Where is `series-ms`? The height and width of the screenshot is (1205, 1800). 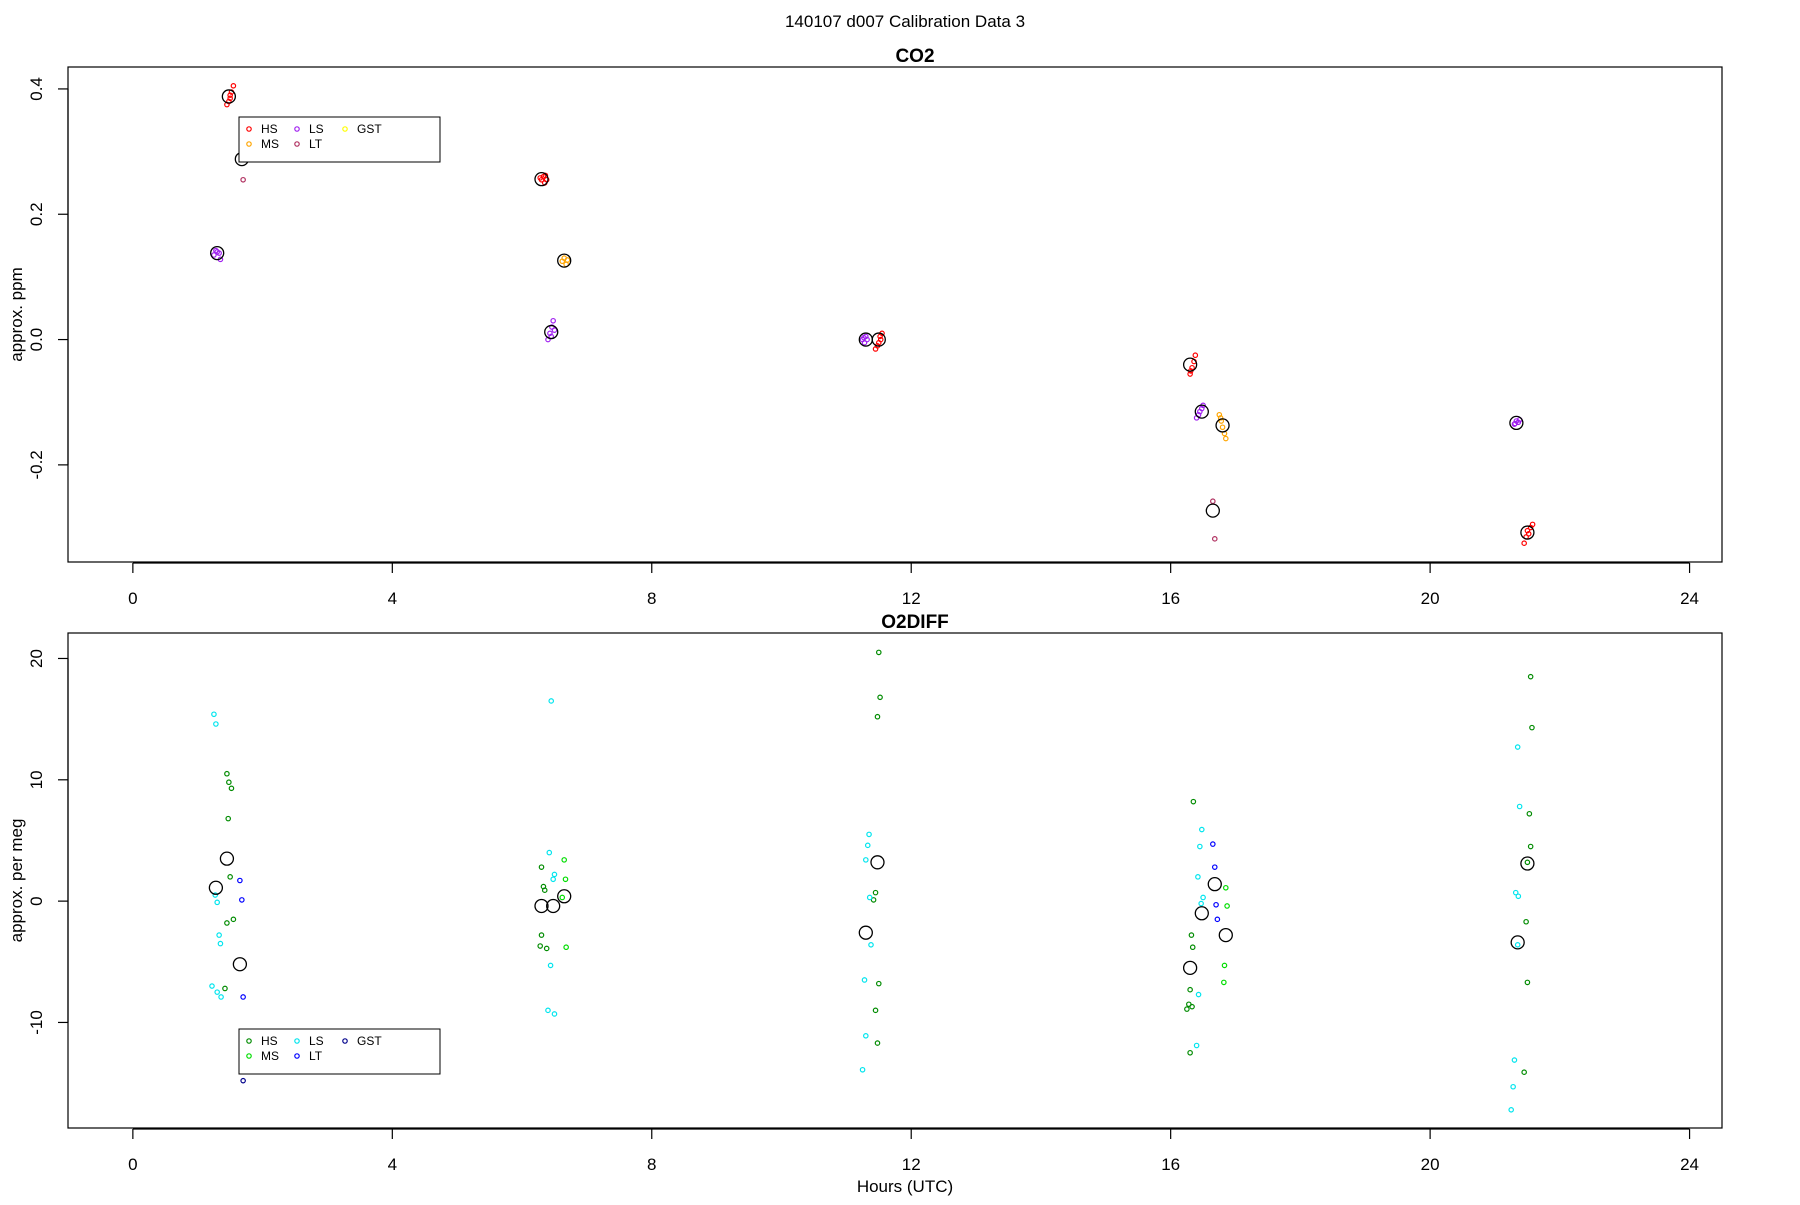 series-ms is located at coordinates (894, 921).